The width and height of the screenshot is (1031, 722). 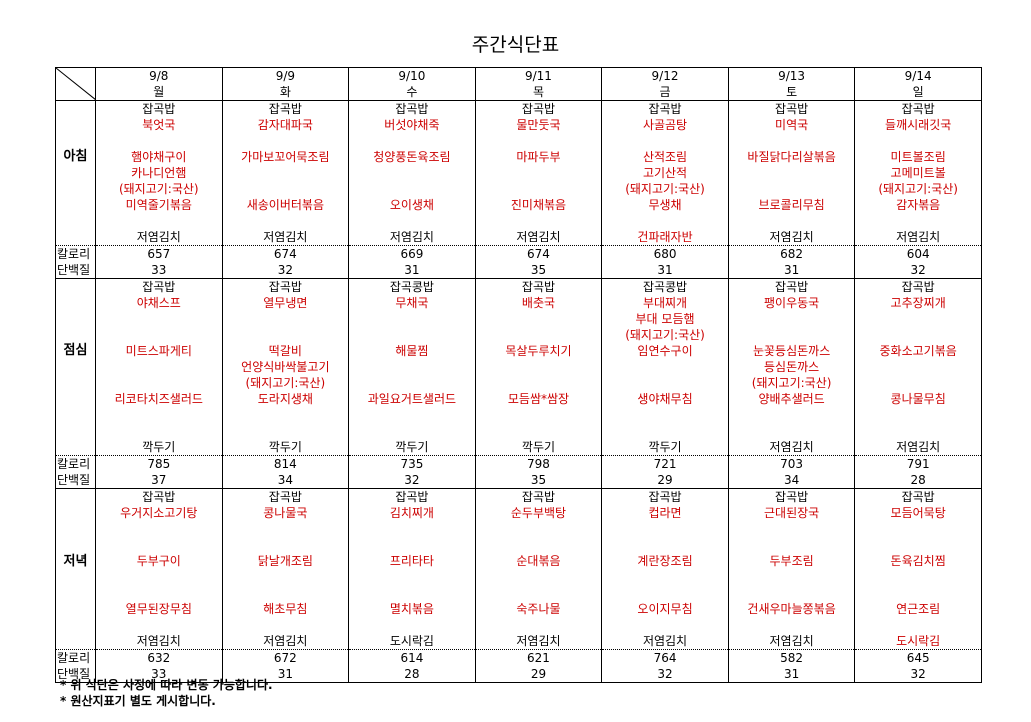 What do you see at coordinates (412, 253) in the screenshot?
I see `calorie-value: 669` at bounding box center [412, 253].